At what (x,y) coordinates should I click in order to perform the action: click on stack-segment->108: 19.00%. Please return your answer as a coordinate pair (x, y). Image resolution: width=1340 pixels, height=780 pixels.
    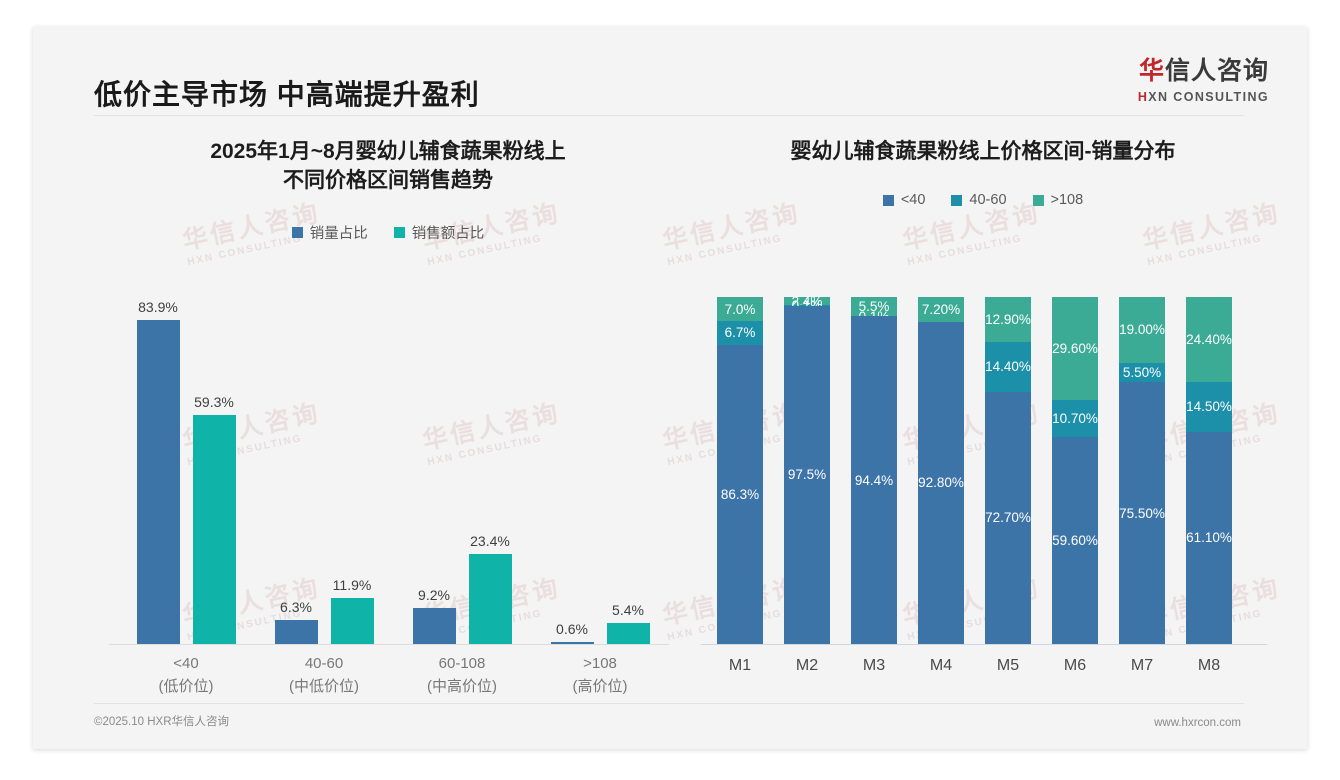
    Looking at the image, I should click on (1142, 330).